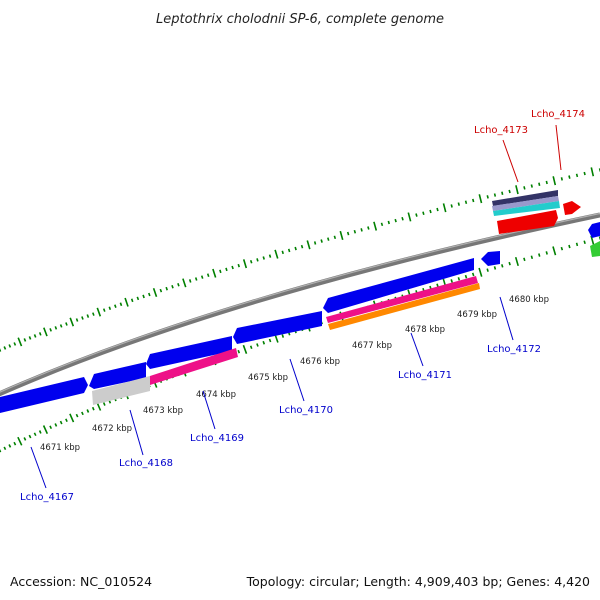  Describe the element at coordinates (425, 330) in the screenshot. I see `scale-label-4678: 4678 kbp` at that location.